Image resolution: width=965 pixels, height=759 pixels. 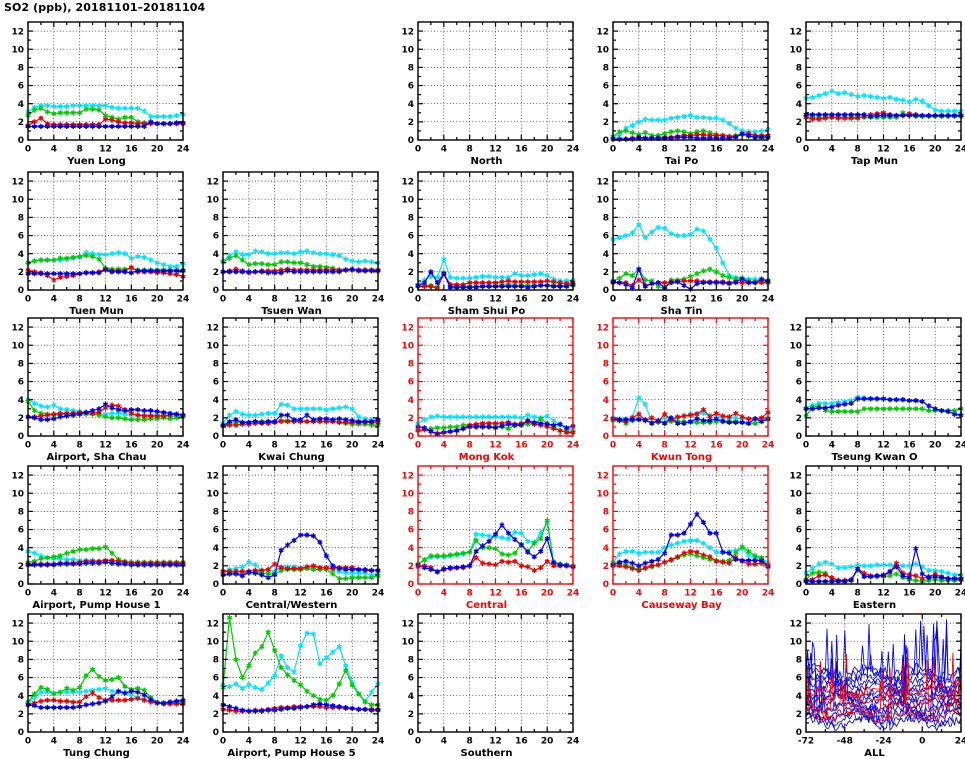 What do you see at coordinates (105, 563) in the screenshot?
I see `series-blue` at bounding box center [105, 563].